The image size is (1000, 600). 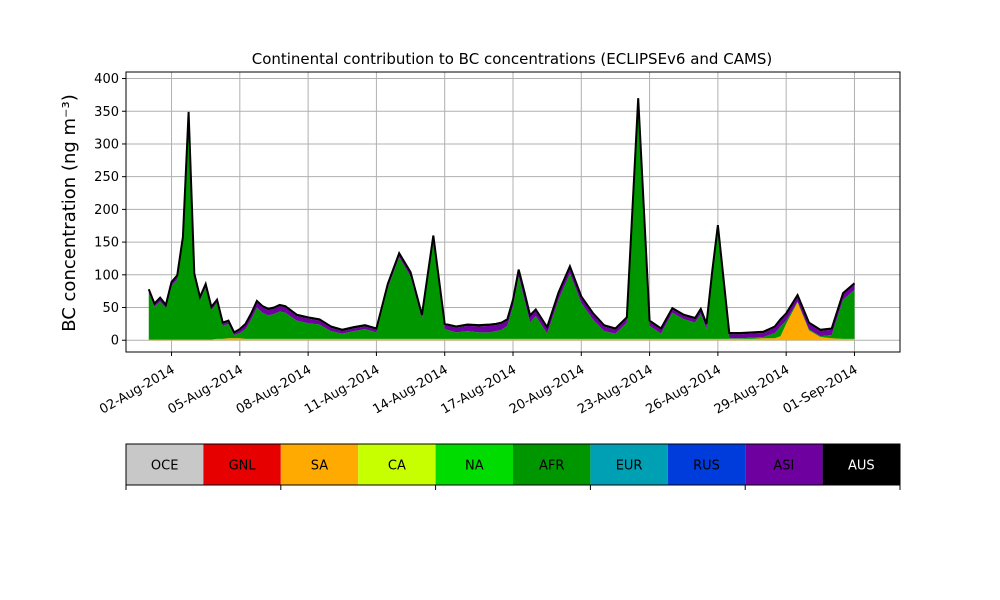 I want to click on x-tick-label: 26-Aug-2014, so click(x=684, y=389).